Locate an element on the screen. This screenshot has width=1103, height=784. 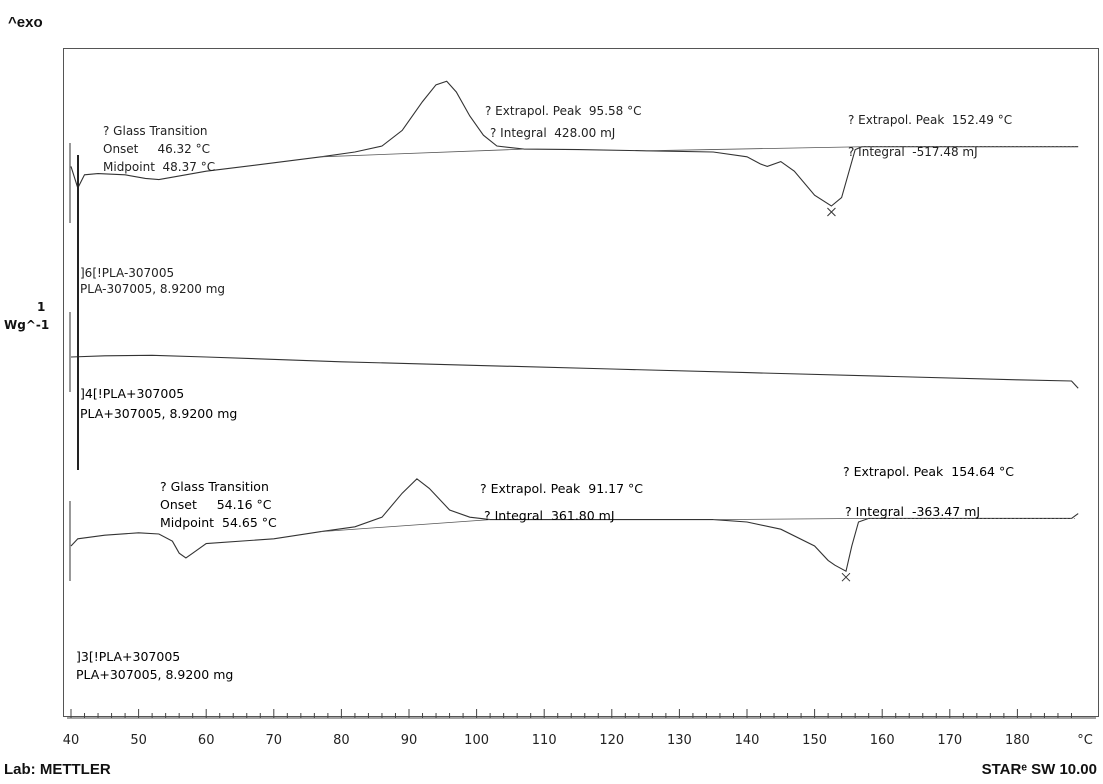
software-version: STARᵉ SW 10.00 is located at coordinates (1039, 769).